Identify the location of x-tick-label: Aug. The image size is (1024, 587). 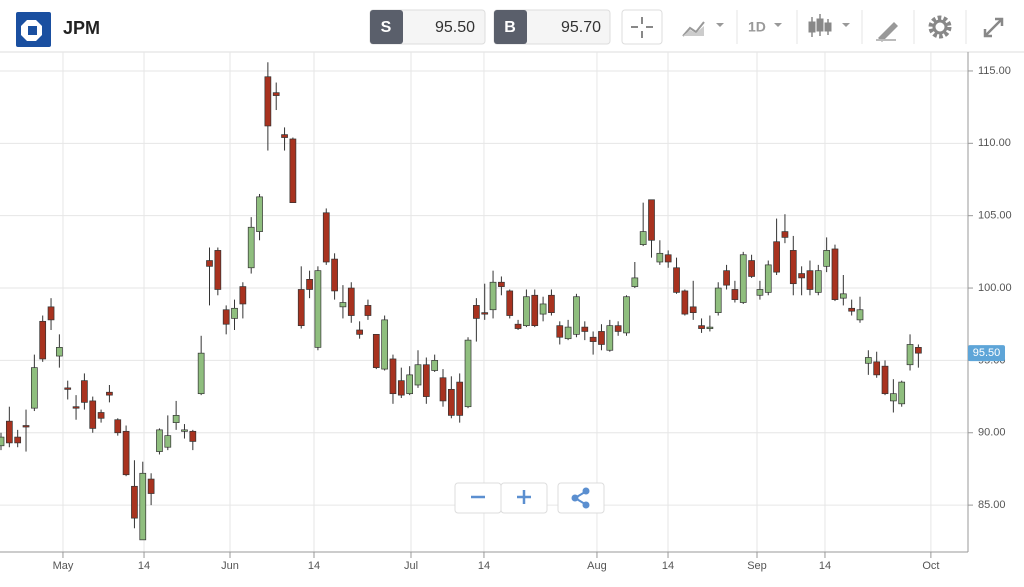
(597, 566).